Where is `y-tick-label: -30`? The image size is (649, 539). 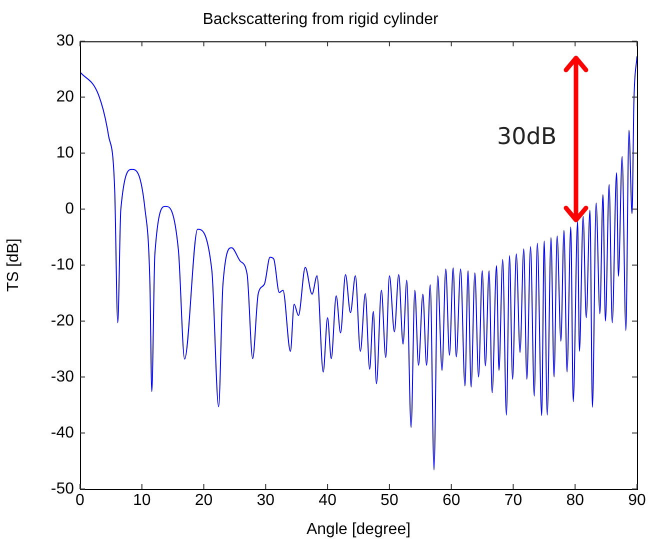
y-tick-label: -30 is located at coordinates (62, 377).